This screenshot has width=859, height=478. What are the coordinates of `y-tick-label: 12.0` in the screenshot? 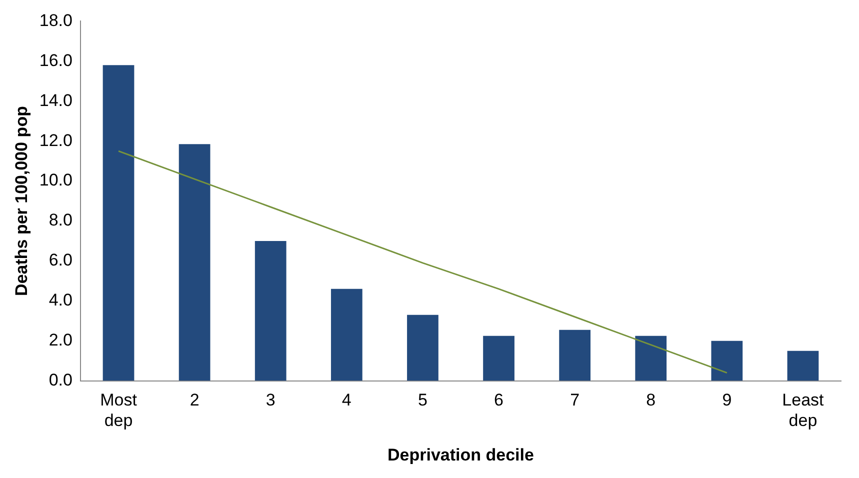 It's located at (55, 140).